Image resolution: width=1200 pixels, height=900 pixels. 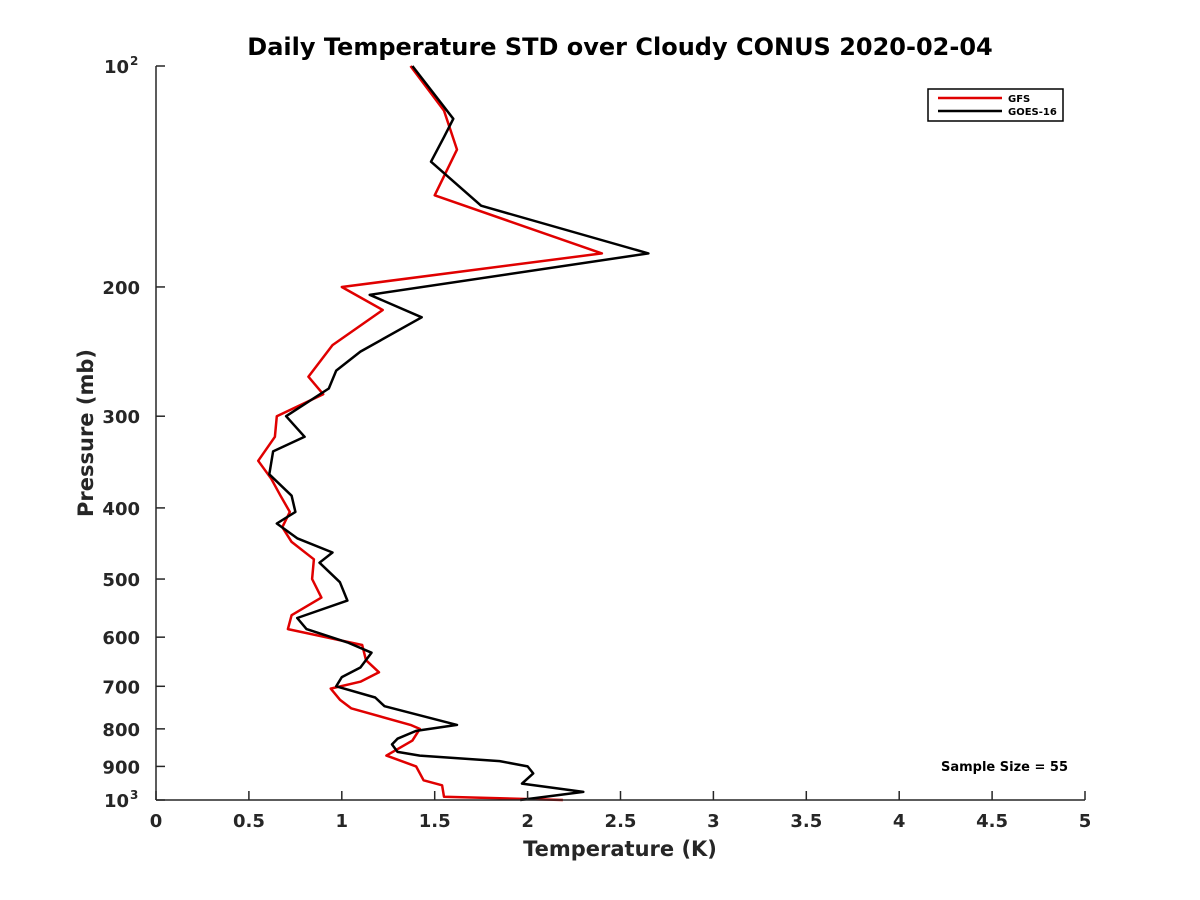 What do you see at coordinates (249, 821) in the screenshot?
I see `x-tick-label: 0.5` at bounding box center [249, 821].